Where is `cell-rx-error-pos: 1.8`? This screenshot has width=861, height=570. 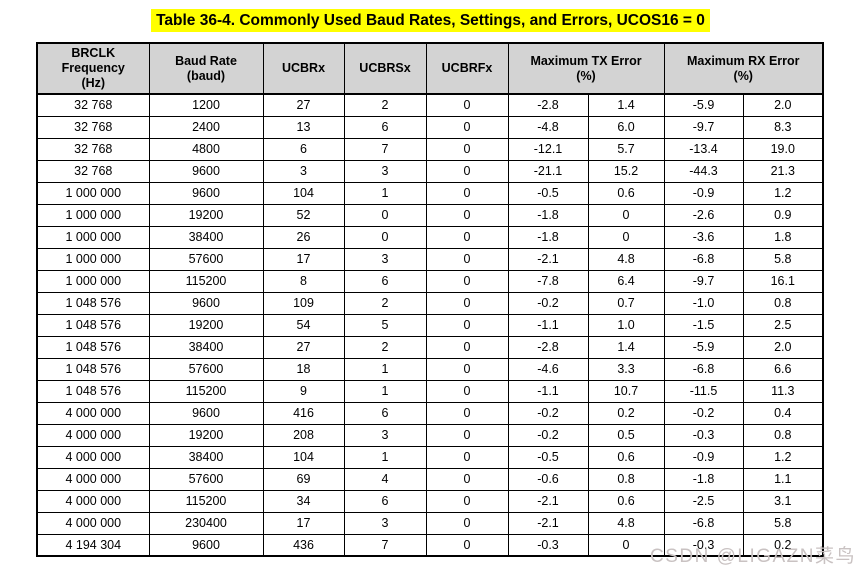
cell-rx-error-pos: 1.8 is located at coordinates (783, 237).